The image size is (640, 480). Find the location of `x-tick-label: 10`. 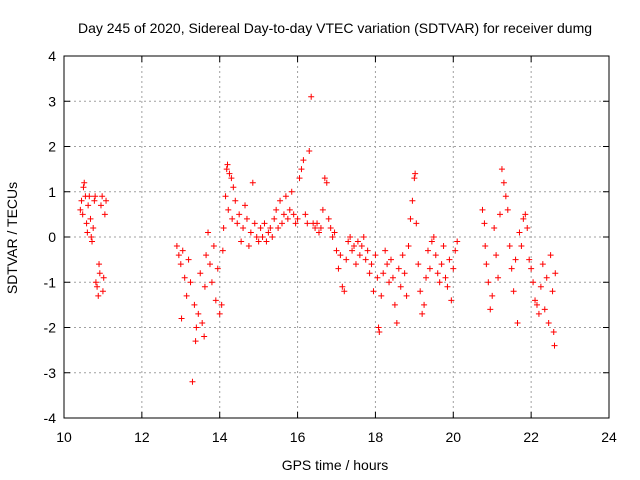

x-tick-label: 10 is located at coordinates (64, 437).